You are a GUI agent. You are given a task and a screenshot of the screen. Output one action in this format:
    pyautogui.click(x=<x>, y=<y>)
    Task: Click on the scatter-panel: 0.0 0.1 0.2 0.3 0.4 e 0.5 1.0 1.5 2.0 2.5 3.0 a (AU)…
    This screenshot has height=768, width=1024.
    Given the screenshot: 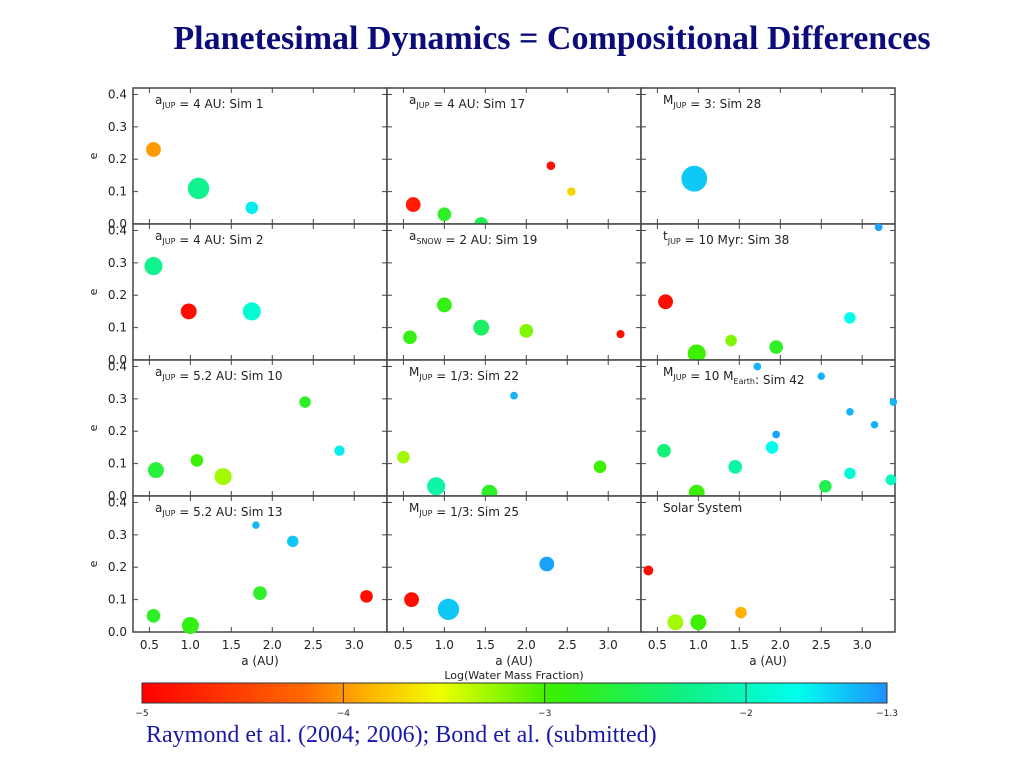 What is the action you would take?
    pyautogui.click(x=237, y=581)
    